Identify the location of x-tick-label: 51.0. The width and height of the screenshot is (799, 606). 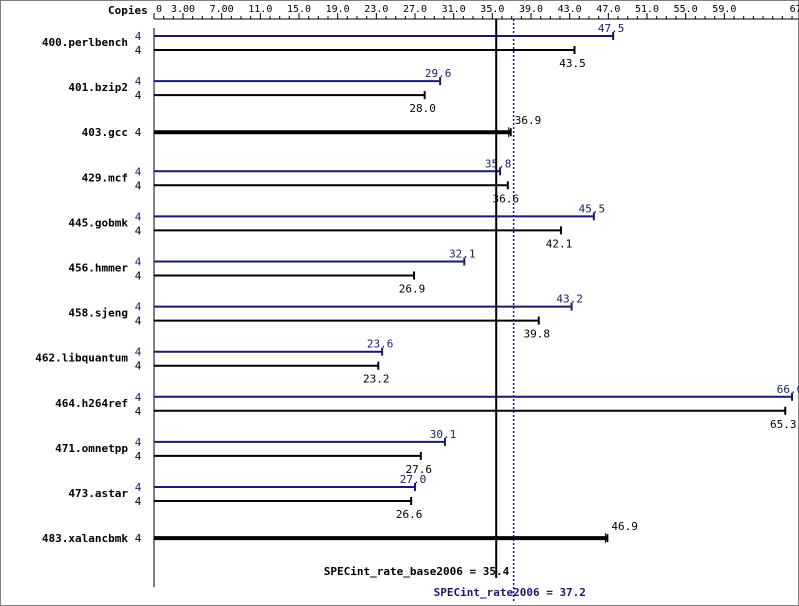
(647, 9).